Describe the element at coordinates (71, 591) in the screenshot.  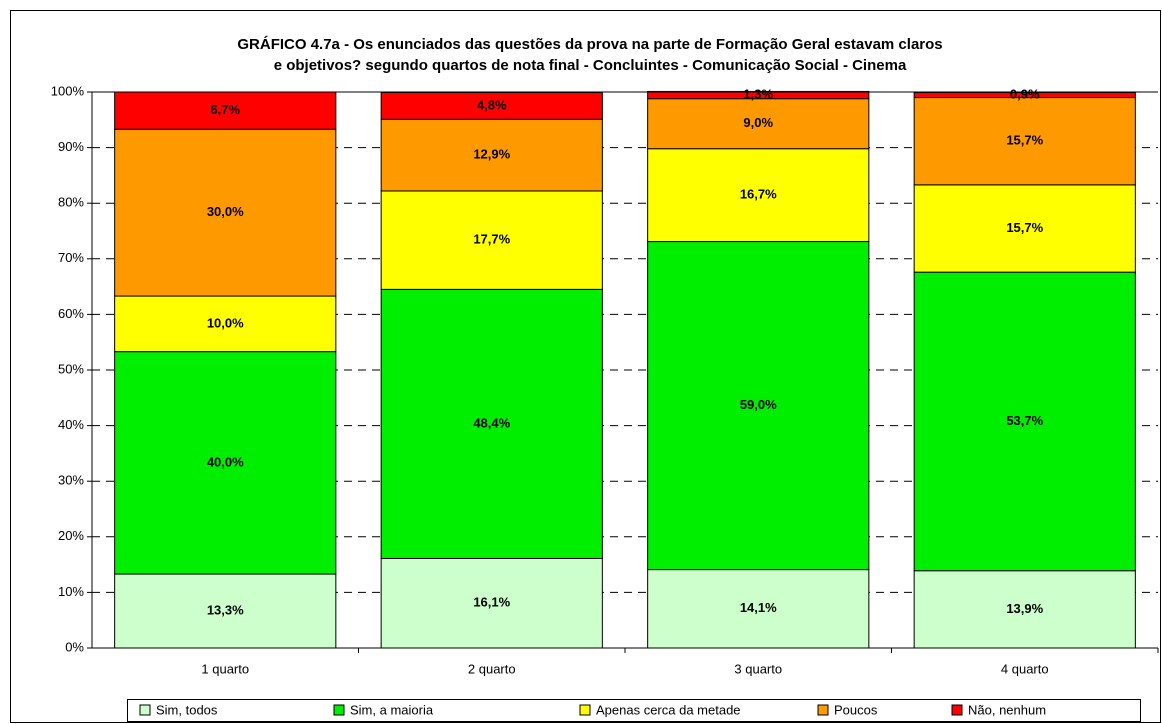
I see `y-tick-label: 10%` at that location.